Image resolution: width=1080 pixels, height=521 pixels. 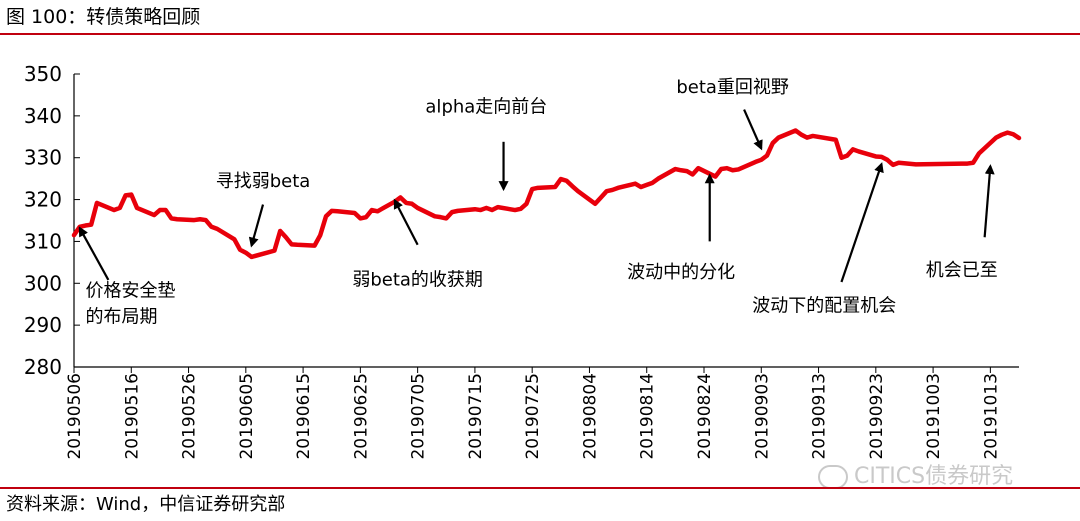 What do you see at coordinates (43, 325) in the screenshot?
I see `y-tick-label: 290` at bounding box center [43, 325].